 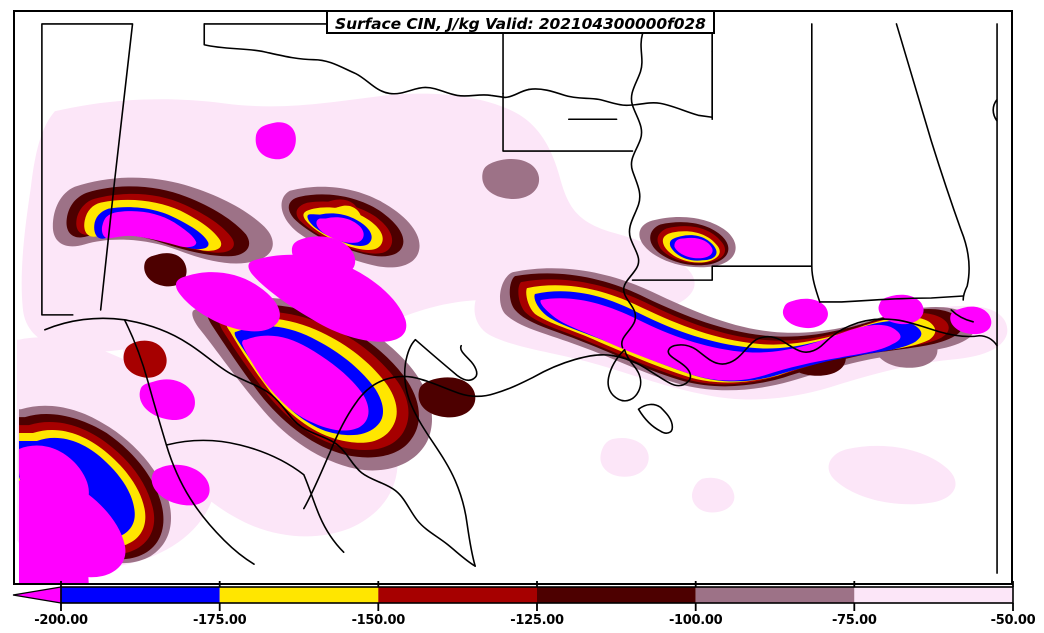 What do you see at coordinates (61, 620) in the screenshot?
I see `colorbar-tick-label-0: -200.00` at bounding box center [61, 620].